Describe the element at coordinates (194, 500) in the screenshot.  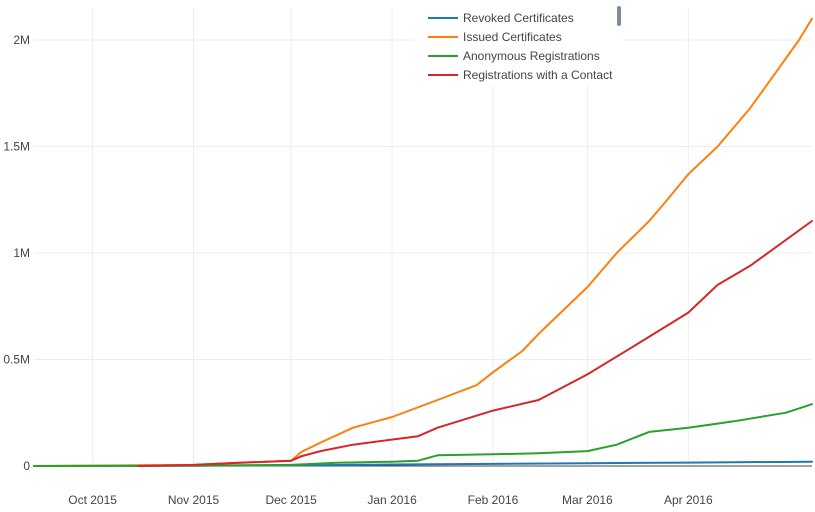
I see `x-tick-label: Nov 2015` at that location.